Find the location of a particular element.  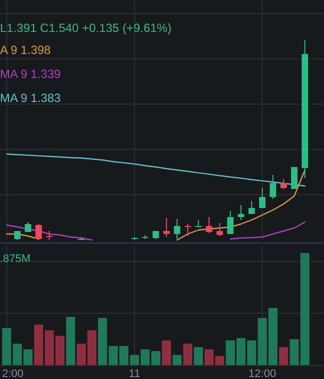

chart-title: L1.391 C1.540 +0.135 (+9.61%) is located at coordinates (86, 28).